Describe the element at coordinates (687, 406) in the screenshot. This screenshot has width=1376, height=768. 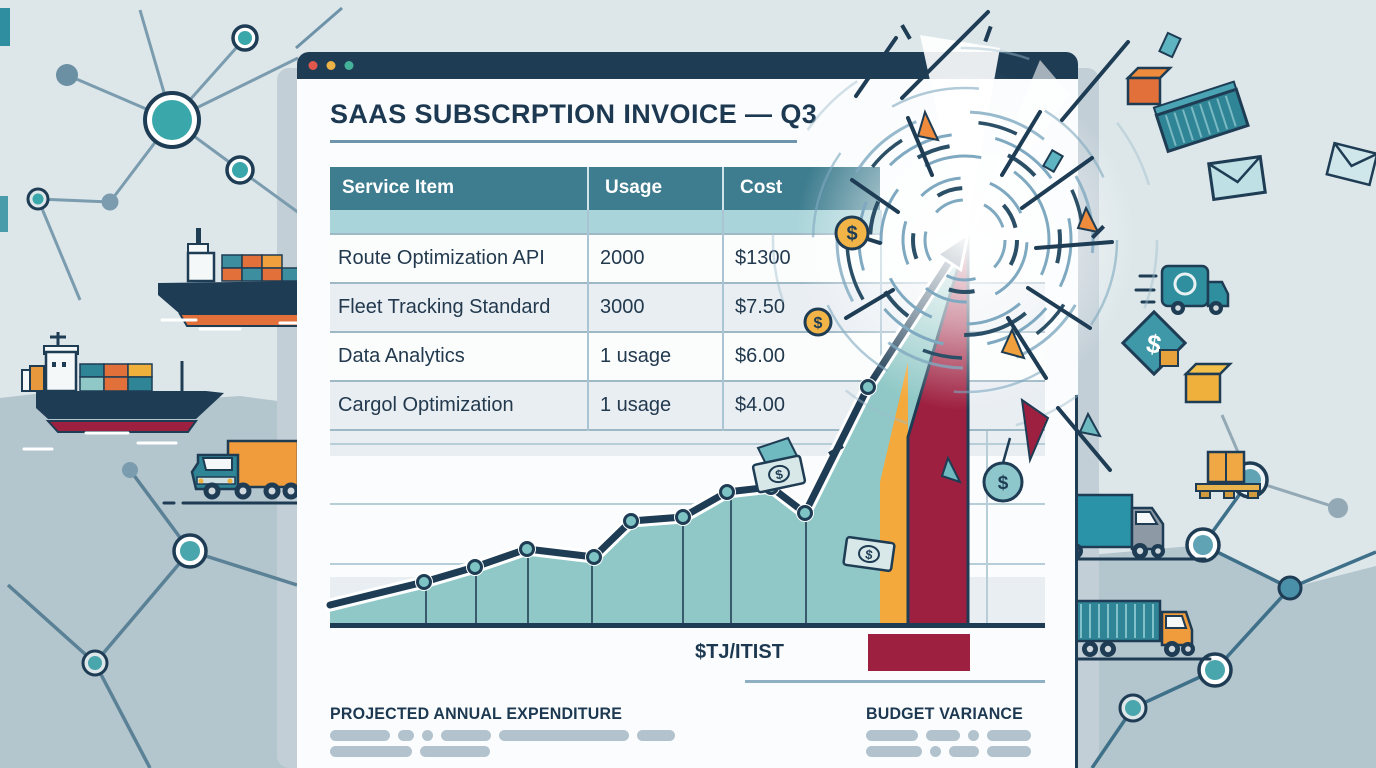
I see `table-row: Cargol Optimization 1 usage $4.00` at that location.